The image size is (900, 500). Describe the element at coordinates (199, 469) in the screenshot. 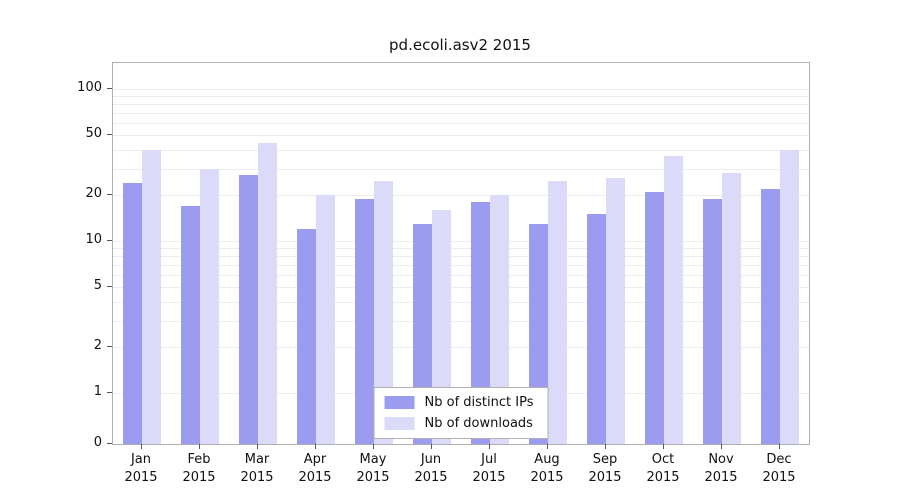

I see `x-tick-label-feb: Feb 2015` at that location.